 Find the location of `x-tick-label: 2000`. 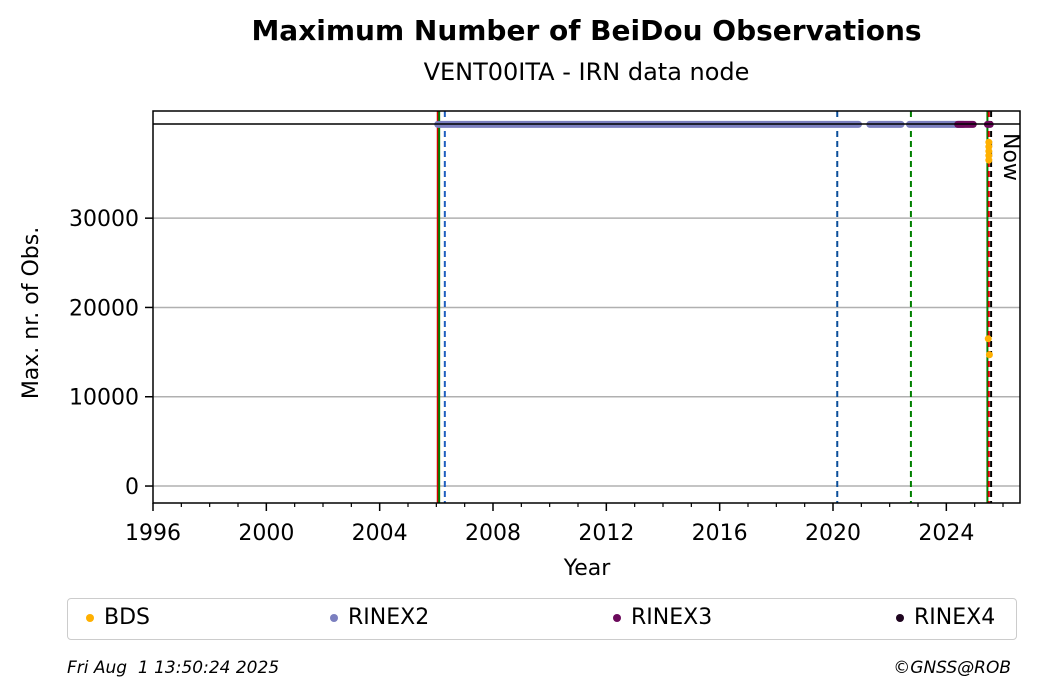

x-tick-label: 2000 is located at coordinates (266, 533).